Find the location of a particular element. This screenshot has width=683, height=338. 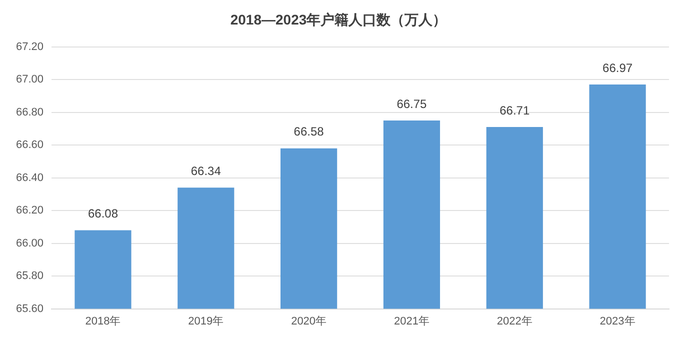

y-tick-label: 66.00 is located at coordinates (30, 243).